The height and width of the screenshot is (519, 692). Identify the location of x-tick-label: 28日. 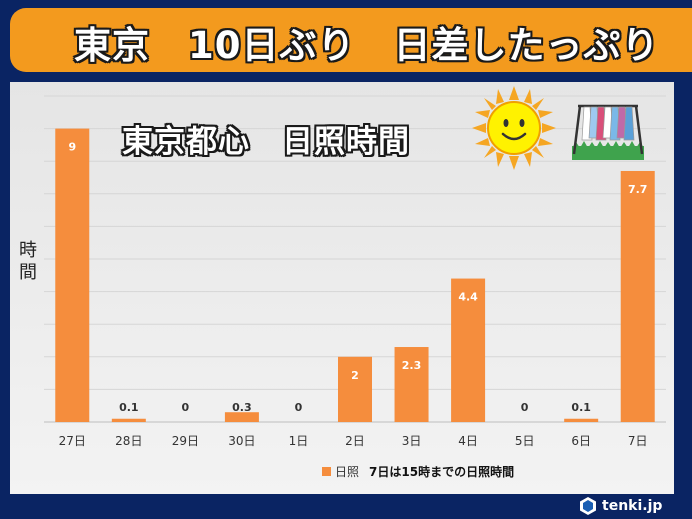
(128, 441).